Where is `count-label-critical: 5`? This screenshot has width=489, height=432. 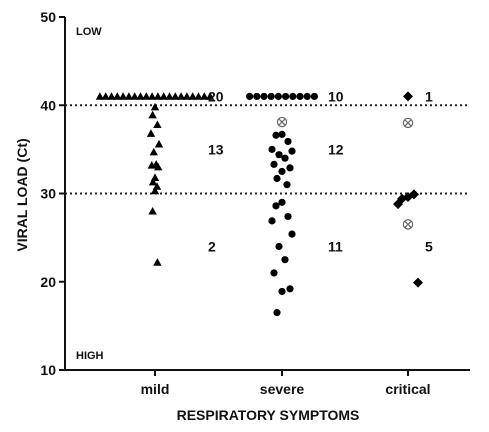 count-label-critical: 5 is located at coordinates (429, 246).